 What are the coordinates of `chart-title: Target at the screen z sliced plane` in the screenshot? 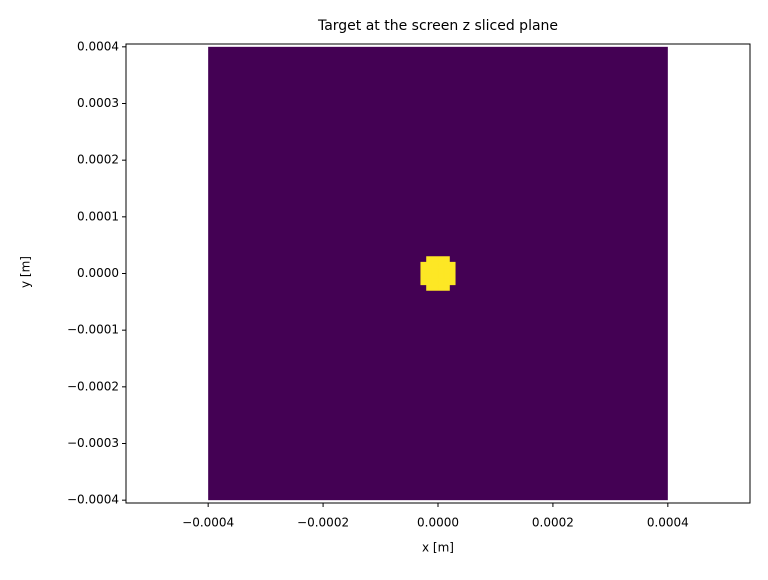 It's located at (437, 26).